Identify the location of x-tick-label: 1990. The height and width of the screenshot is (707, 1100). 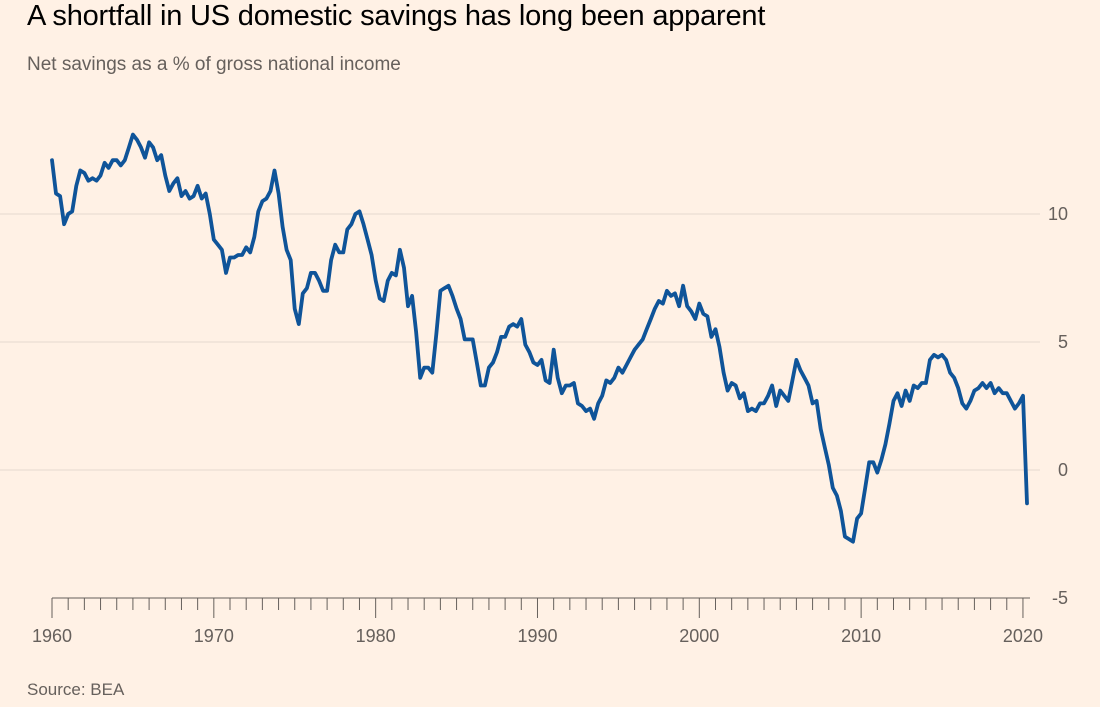
(537, 636).